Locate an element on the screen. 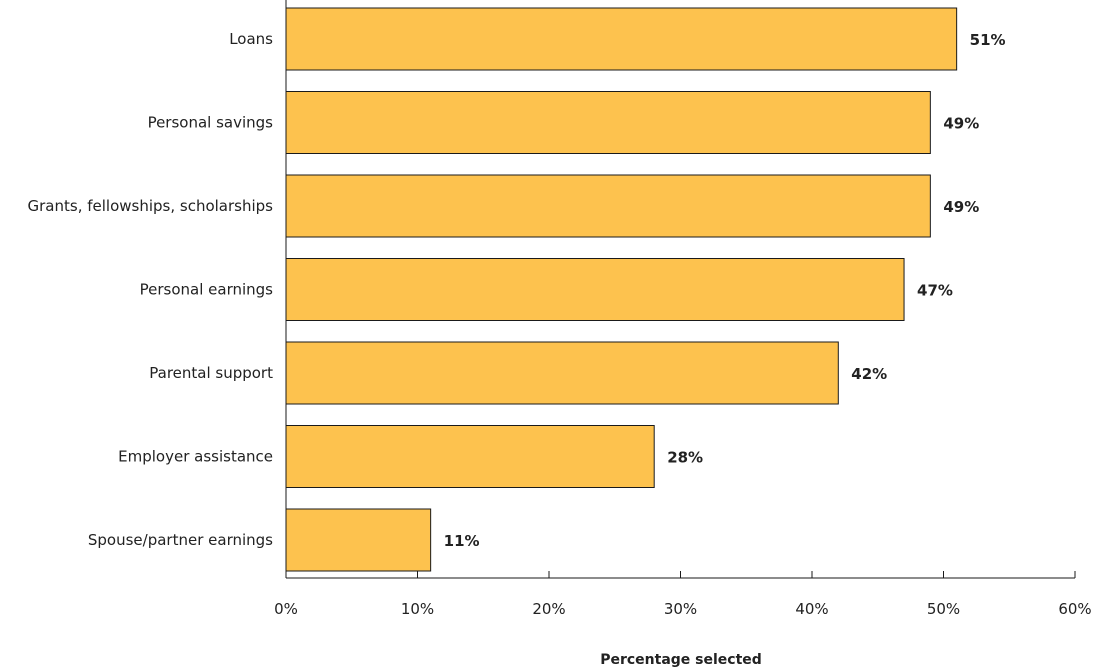 This screenshot has height=669, width=1098. x-tick-label: 40% is located at coordinates (811, 609).